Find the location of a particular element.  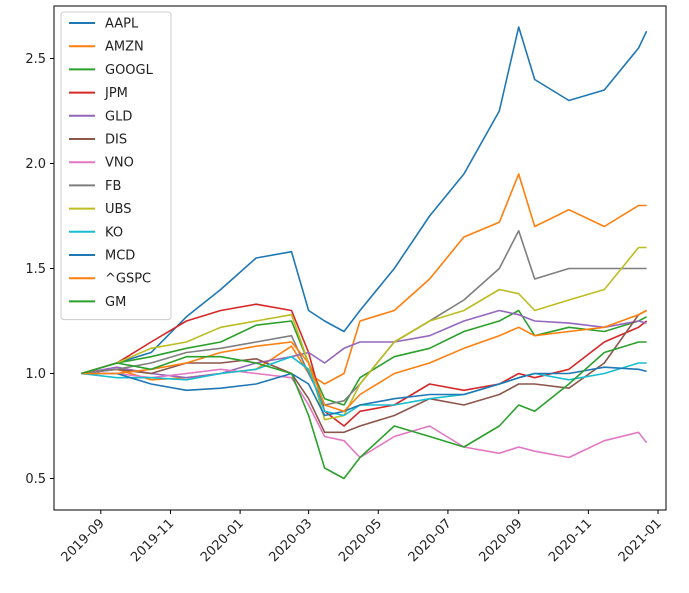

legend-item: GOOGL is located at coordinates (111, 70).